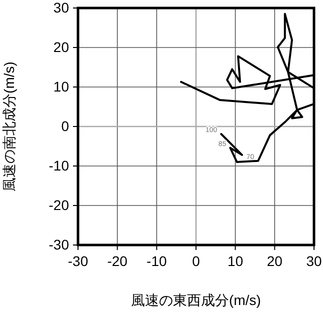 The height and width of the screenshot is (313, 323). Describe the element at coordinates (274, 260) in the screenshot. I see `x-tick-label: 20` at that location.